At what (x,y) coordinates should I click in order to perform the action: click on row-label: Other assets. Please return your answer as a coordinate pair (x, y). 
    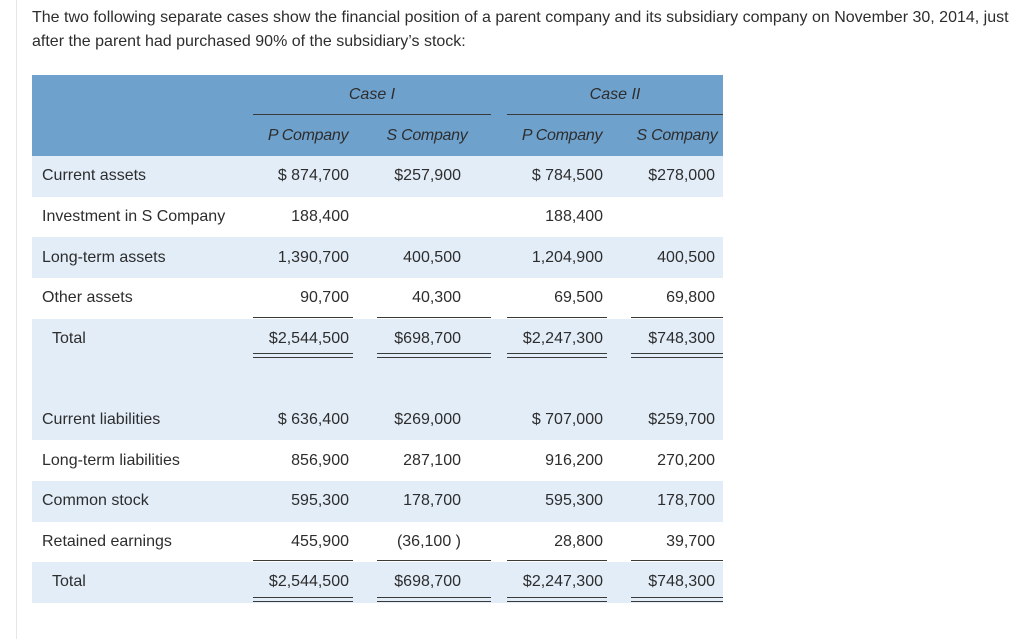
    Looking at the image, I should click on (87, 298).